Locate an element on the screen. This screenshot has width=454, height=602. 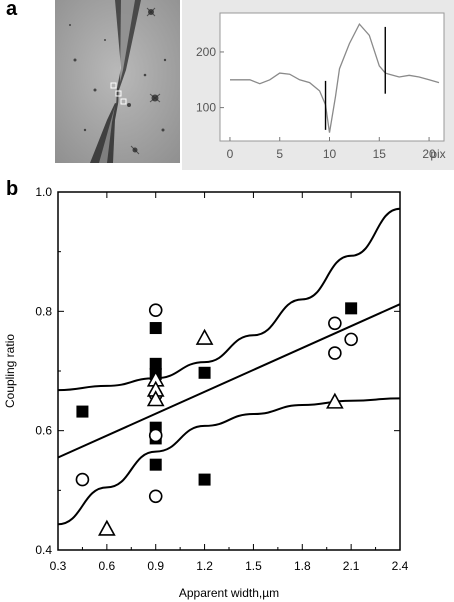
x-tick-label: 2.4 is located at coordinates (400, 566).